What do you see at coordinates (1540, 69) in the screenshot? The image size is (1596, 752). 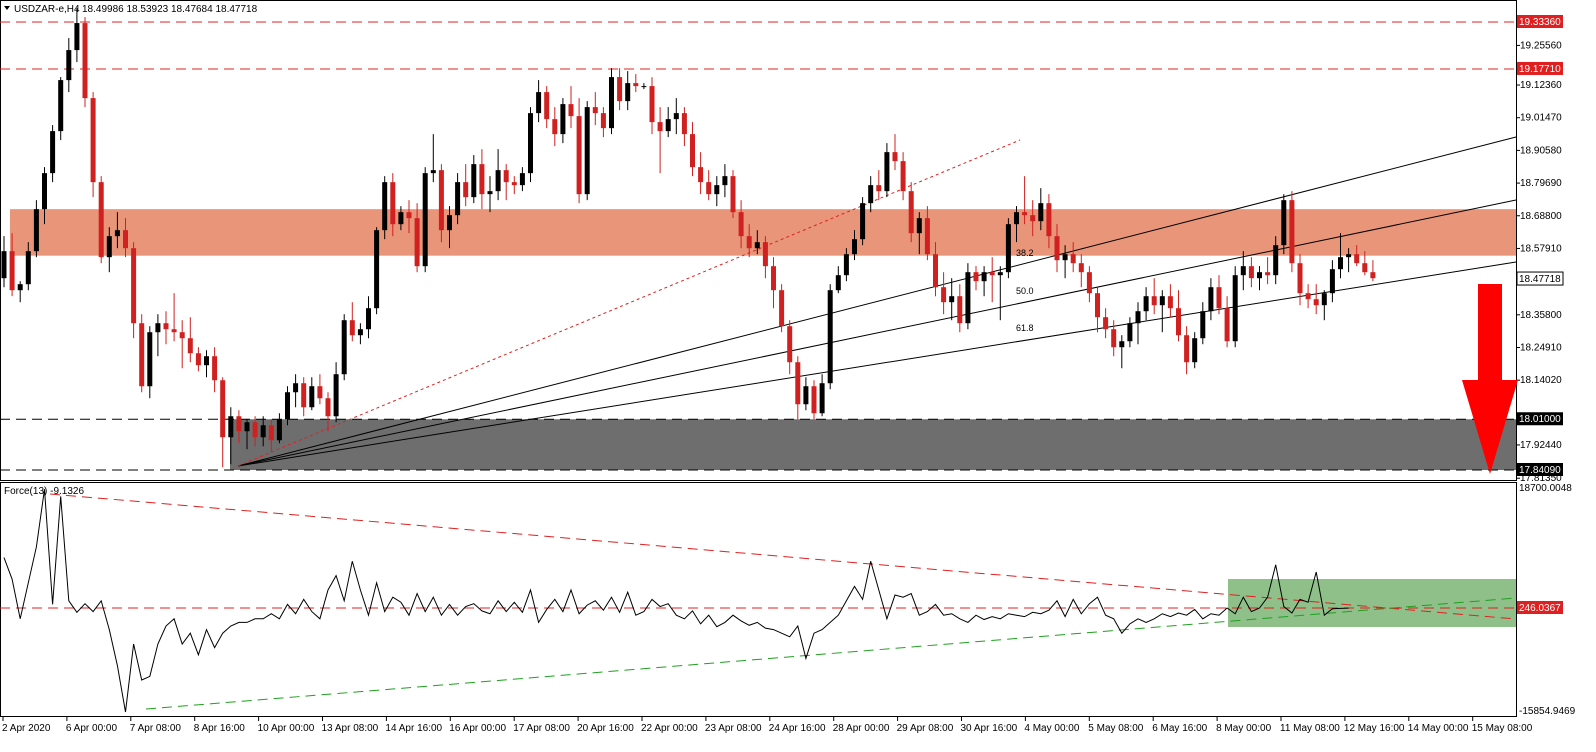 I see `level-price-label: 19.17710` at bounding box center [1540, 69].